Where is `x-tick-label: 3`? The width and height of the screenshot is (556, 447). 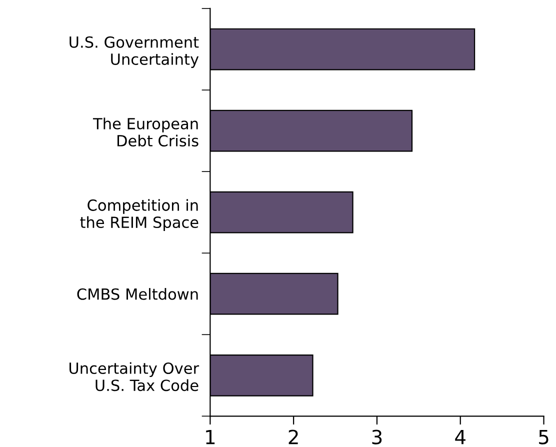
x-tick-label: 3 is located at coordinates (377, 437).